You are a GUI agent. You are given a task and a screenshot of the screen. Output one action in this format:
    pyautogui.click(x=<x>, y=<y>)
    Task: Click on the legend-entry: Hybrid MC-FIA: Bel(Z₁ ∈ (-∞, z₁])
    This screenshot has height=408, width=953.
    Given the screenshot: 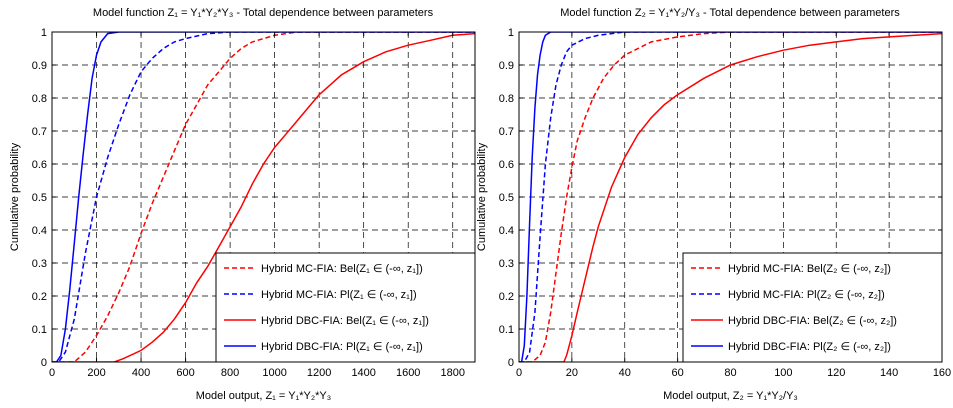 What is the action you would take?
    pyautogui.click(x=342, y=269)
    